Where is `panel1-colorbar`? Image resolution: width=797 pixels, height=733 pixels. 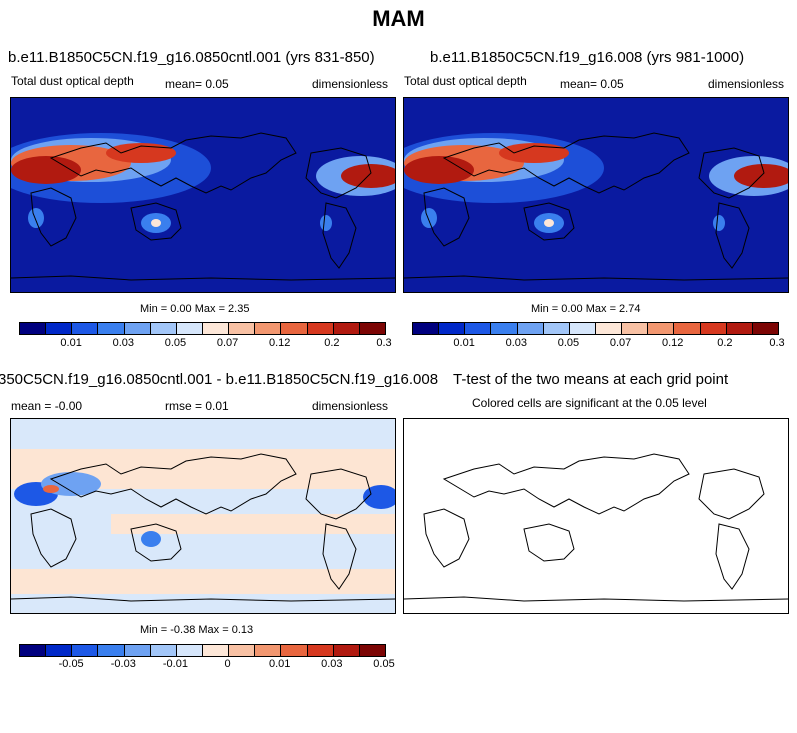 panel1-colorbar is located at coordinates (202, 328).